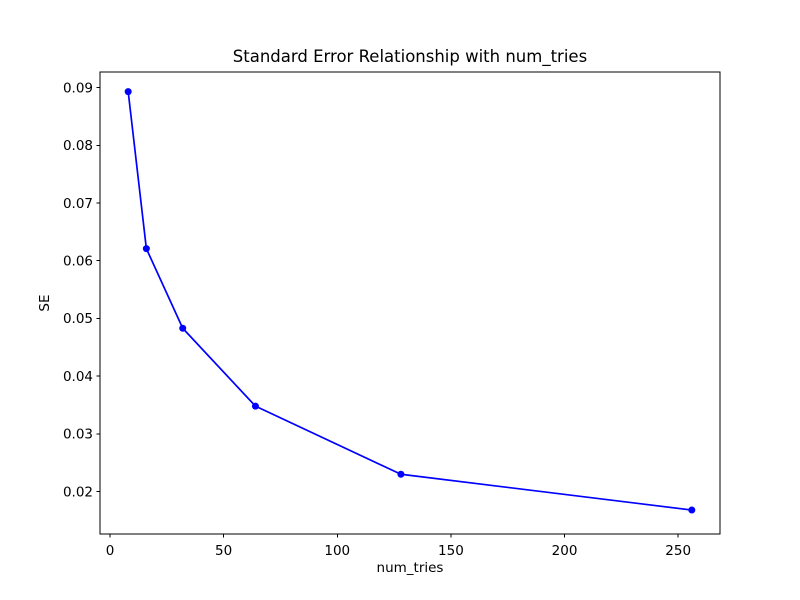  I want to click on y-axis-label: SE, so click(45, 303).